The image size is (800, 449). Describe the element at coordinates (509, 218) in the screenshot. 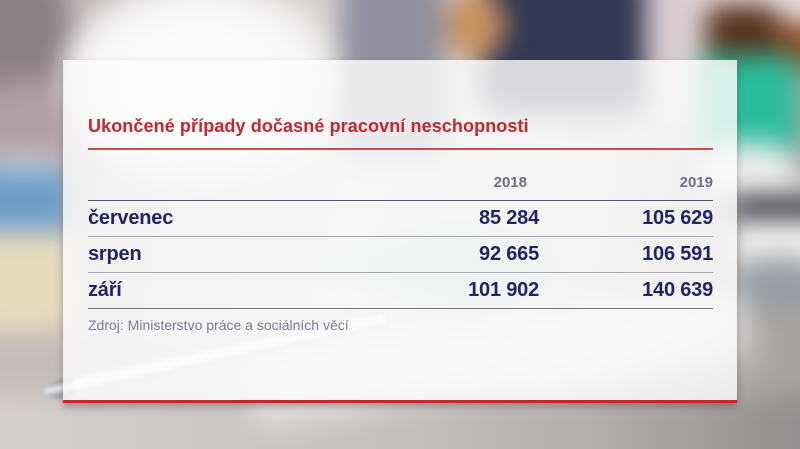

I see `value-2018: 85 284` at that location.